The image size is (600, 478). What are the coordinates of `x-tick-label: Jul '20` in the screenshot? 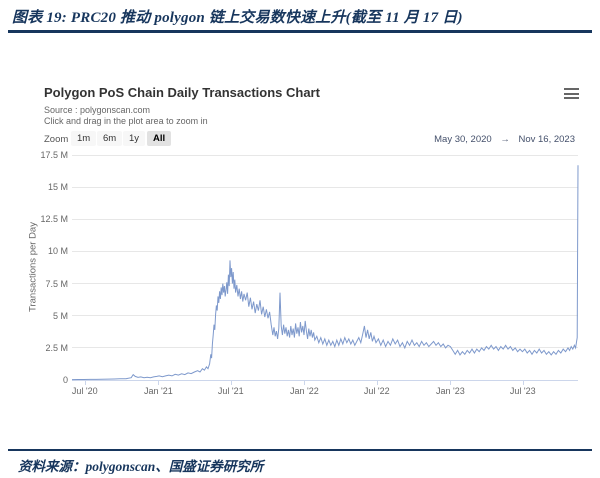 It's located at (84, 391).